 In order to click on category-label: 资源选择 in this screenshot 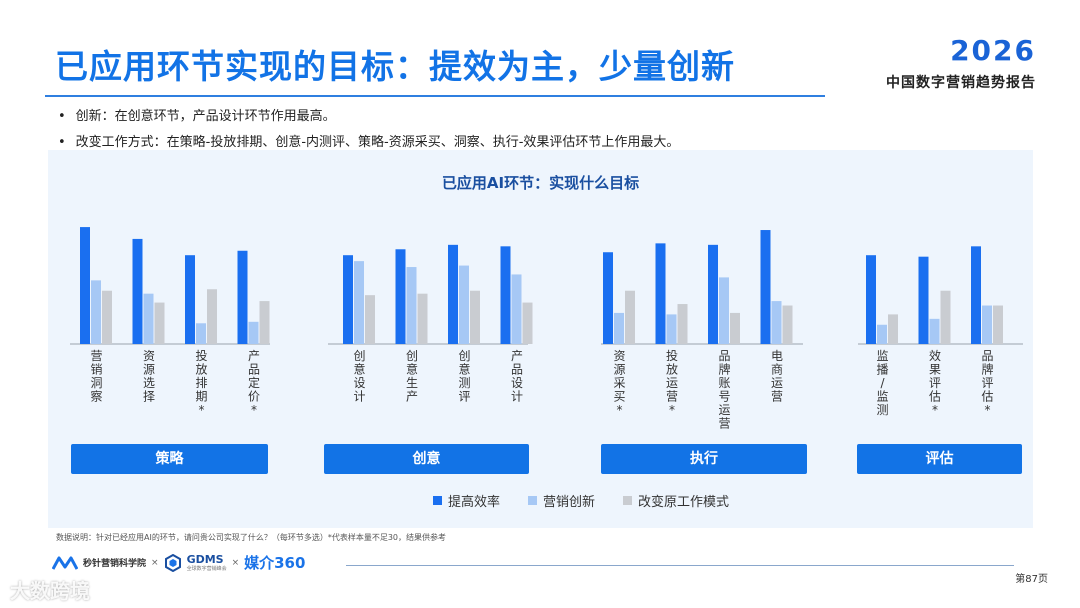, I will do `click(149, 376)`.